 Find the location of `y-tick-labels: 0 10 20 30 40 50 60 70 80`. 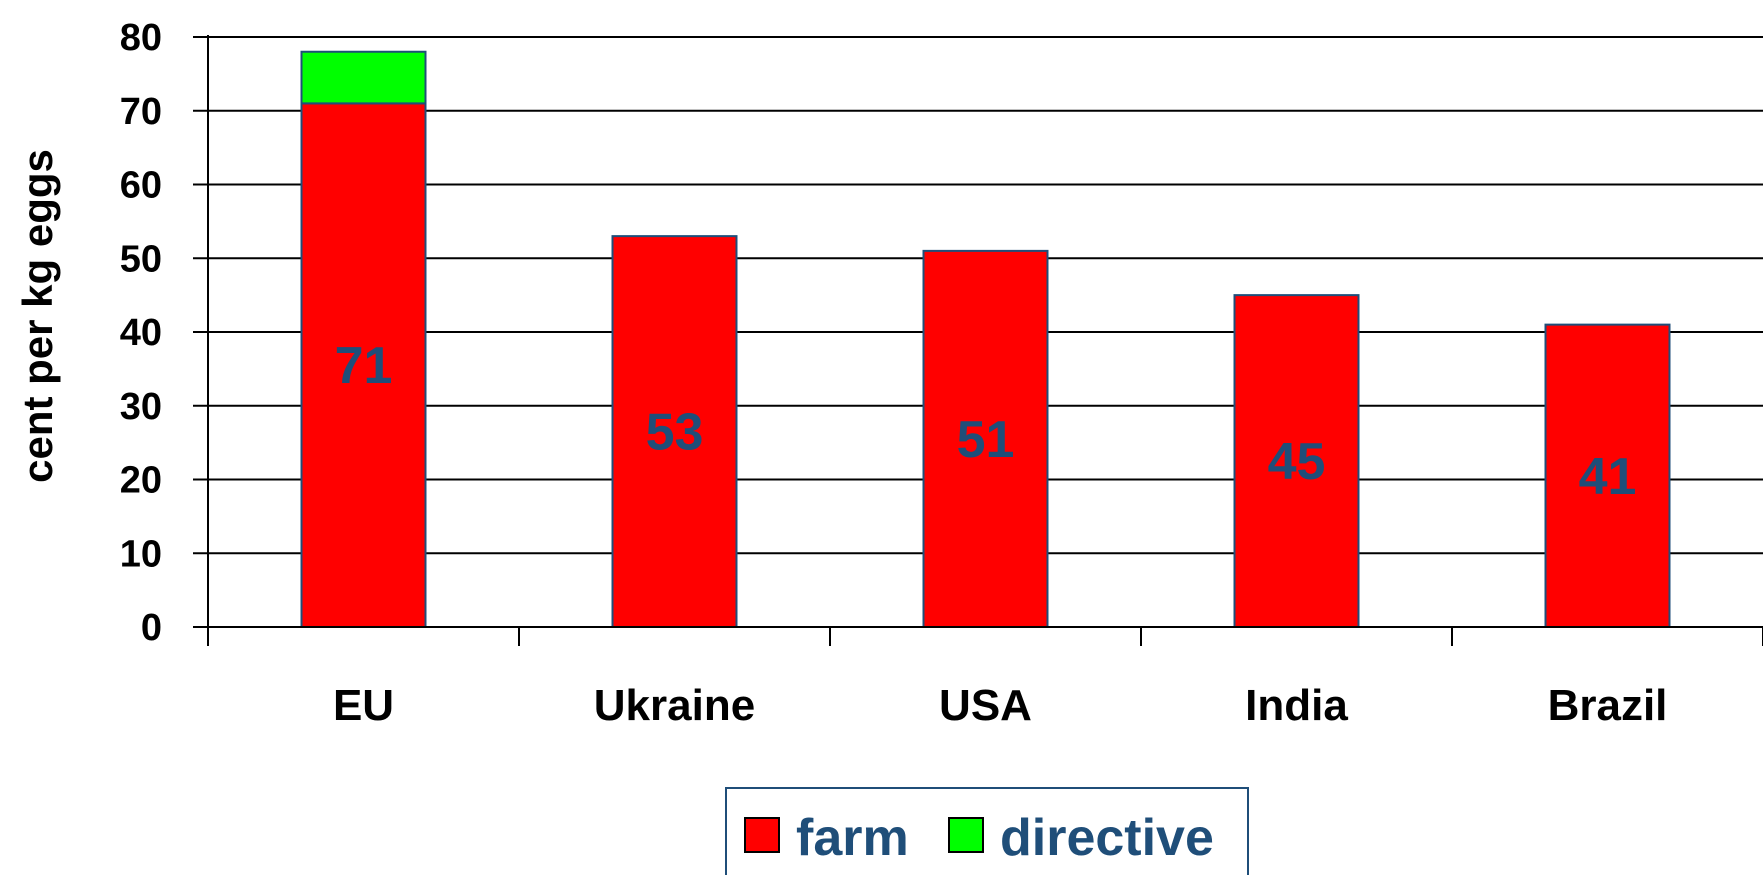

y-tick-labels: 0 10 20 30 40 50 60 70 80 is located at coordinates (164, 333).